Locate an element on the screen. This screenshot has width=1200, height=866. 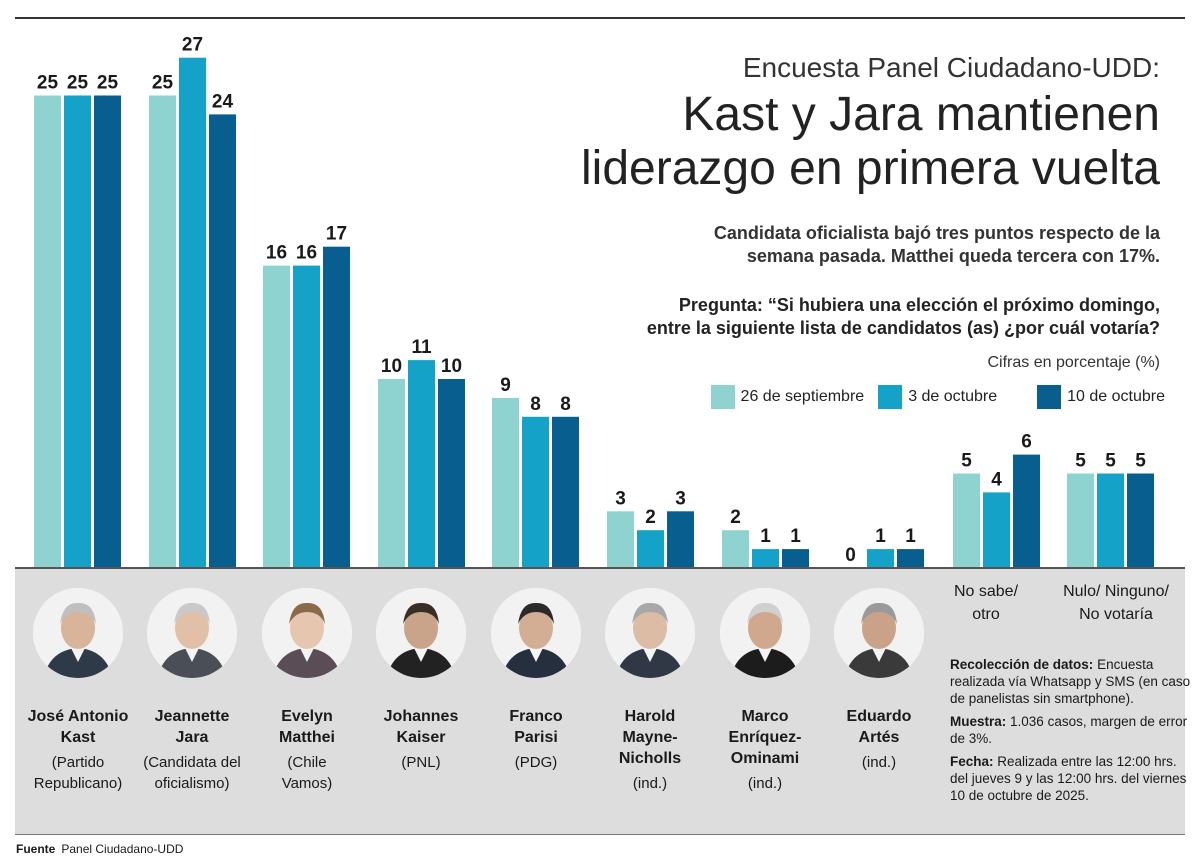
value-label-marco-enriquez-ominami-series-1: 2 is located at coordinates (735, 517).